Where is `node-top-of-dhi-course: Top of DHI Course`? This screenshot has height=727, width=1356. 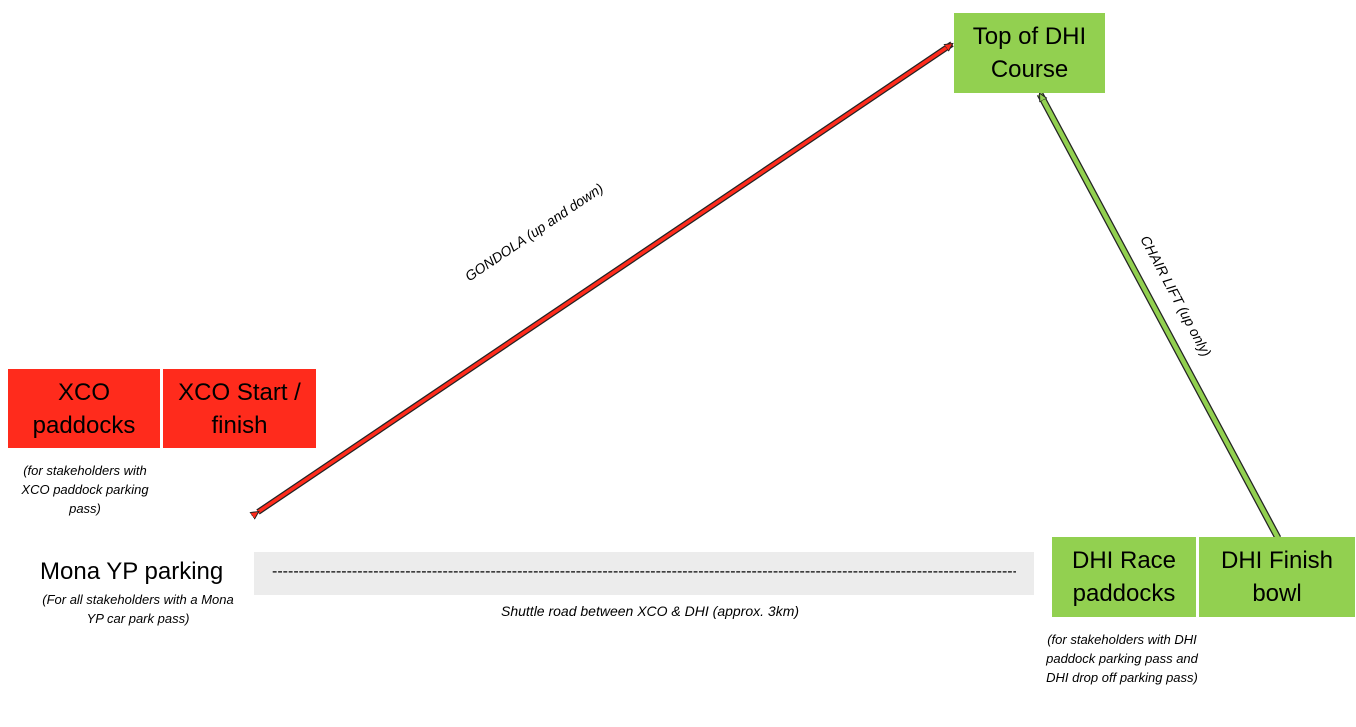
node-top-of-dhi-course: Top of DHI Course is located at coordinates (1029, 53).